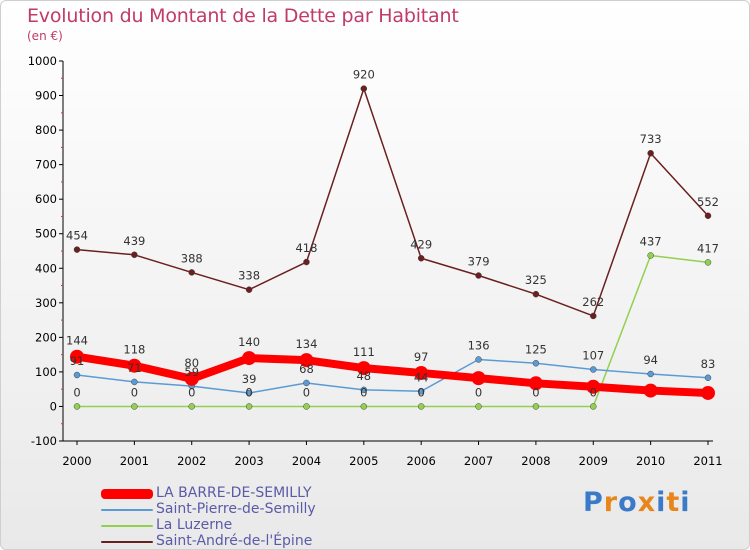  I want to click on brand-letter: r, so click(611, 502).